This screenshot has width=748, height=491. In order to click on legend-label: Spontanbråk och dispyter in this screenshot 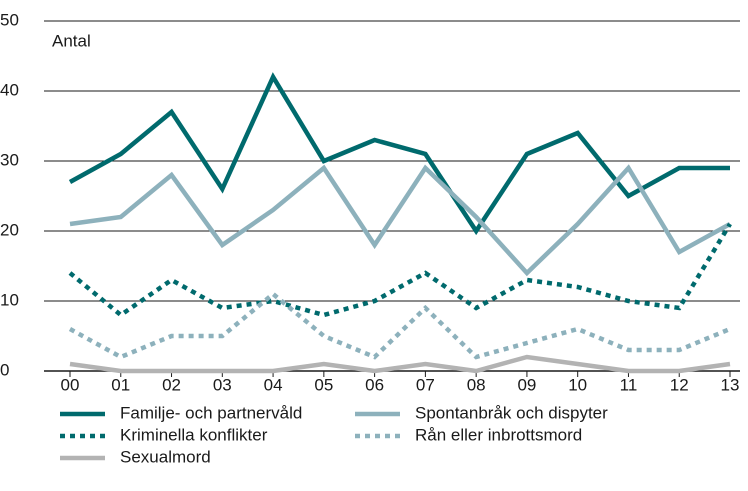, I will do `click(511, 412)`.